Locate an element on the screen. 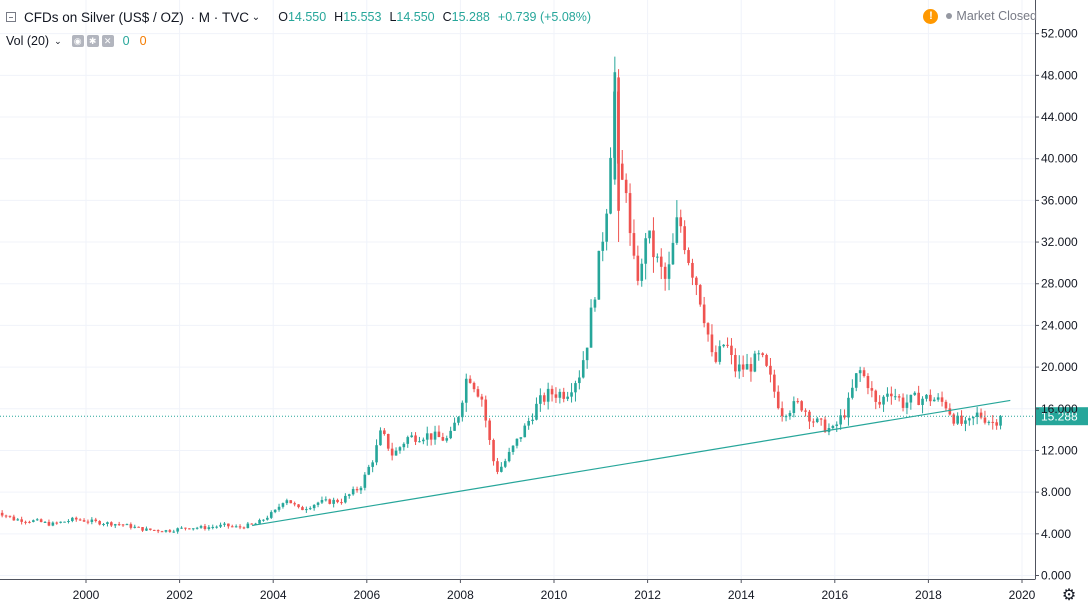  symbol-title: CFDs on Silver (US$ / OZ) is located at coordinates (104, 17).